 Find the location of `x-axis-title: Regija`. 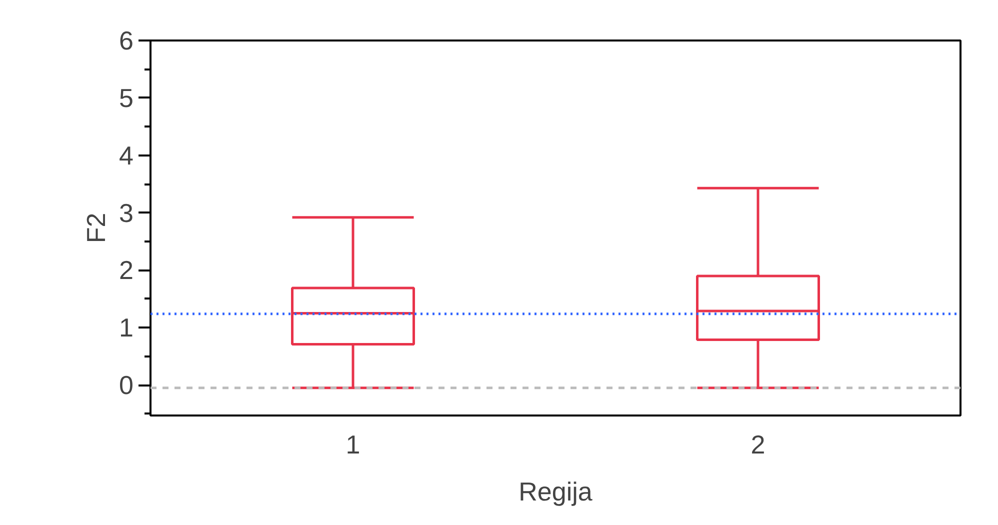

x-axis-title: Regija is located at coordinates (555, 491).